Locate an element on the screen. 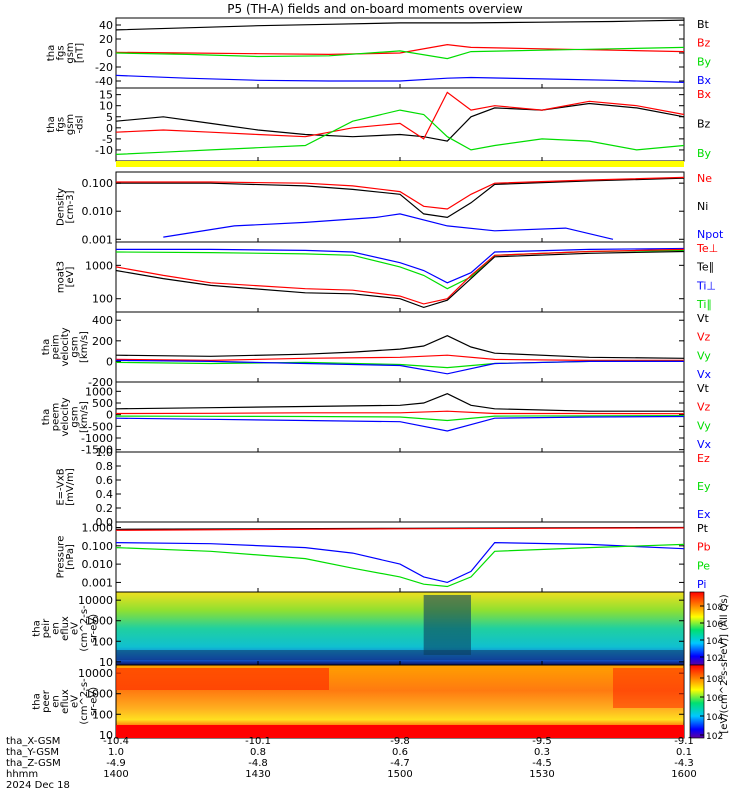  x-axis-value: -10.1 is located at coordinates (258, 741).